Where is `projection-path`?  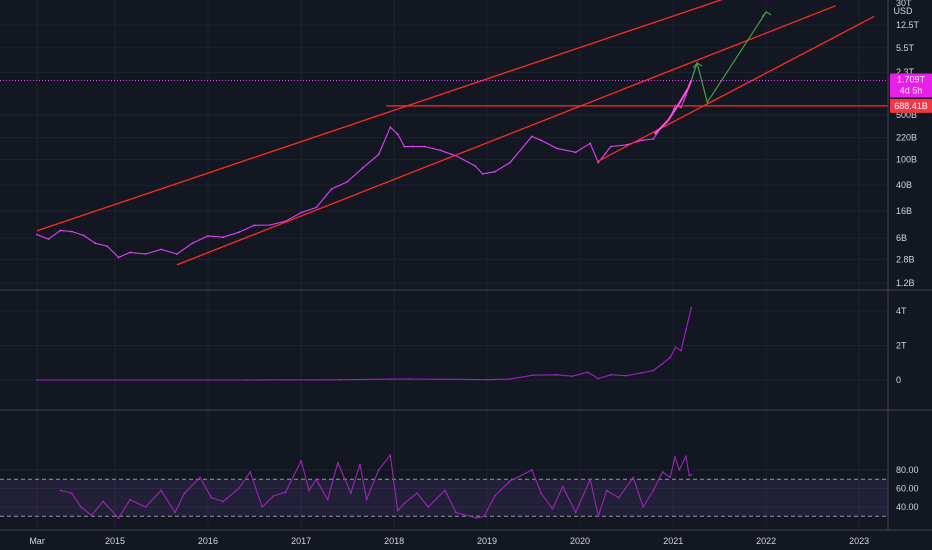 projection-path is located at coordinates (728, 57).